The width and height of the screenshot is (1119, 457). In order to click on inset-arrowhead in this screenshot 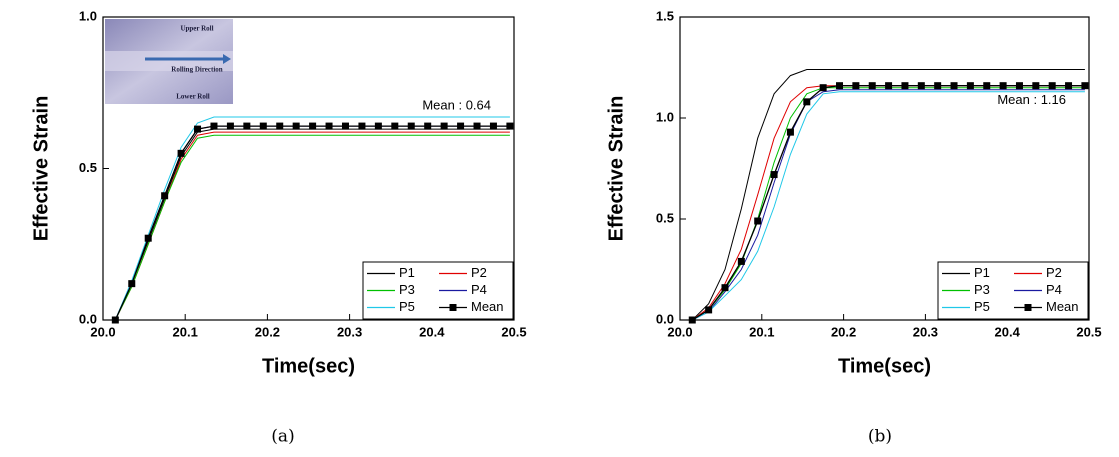, I will do `click(227, 59)`.